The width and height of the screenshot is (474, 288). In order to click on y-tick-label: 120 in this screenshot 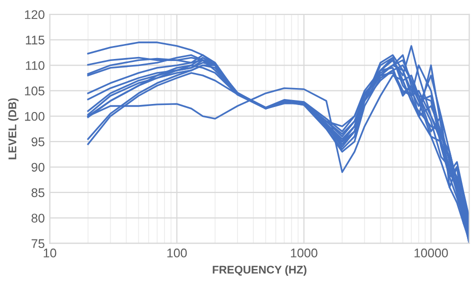, I will do `click(34, 15)`.